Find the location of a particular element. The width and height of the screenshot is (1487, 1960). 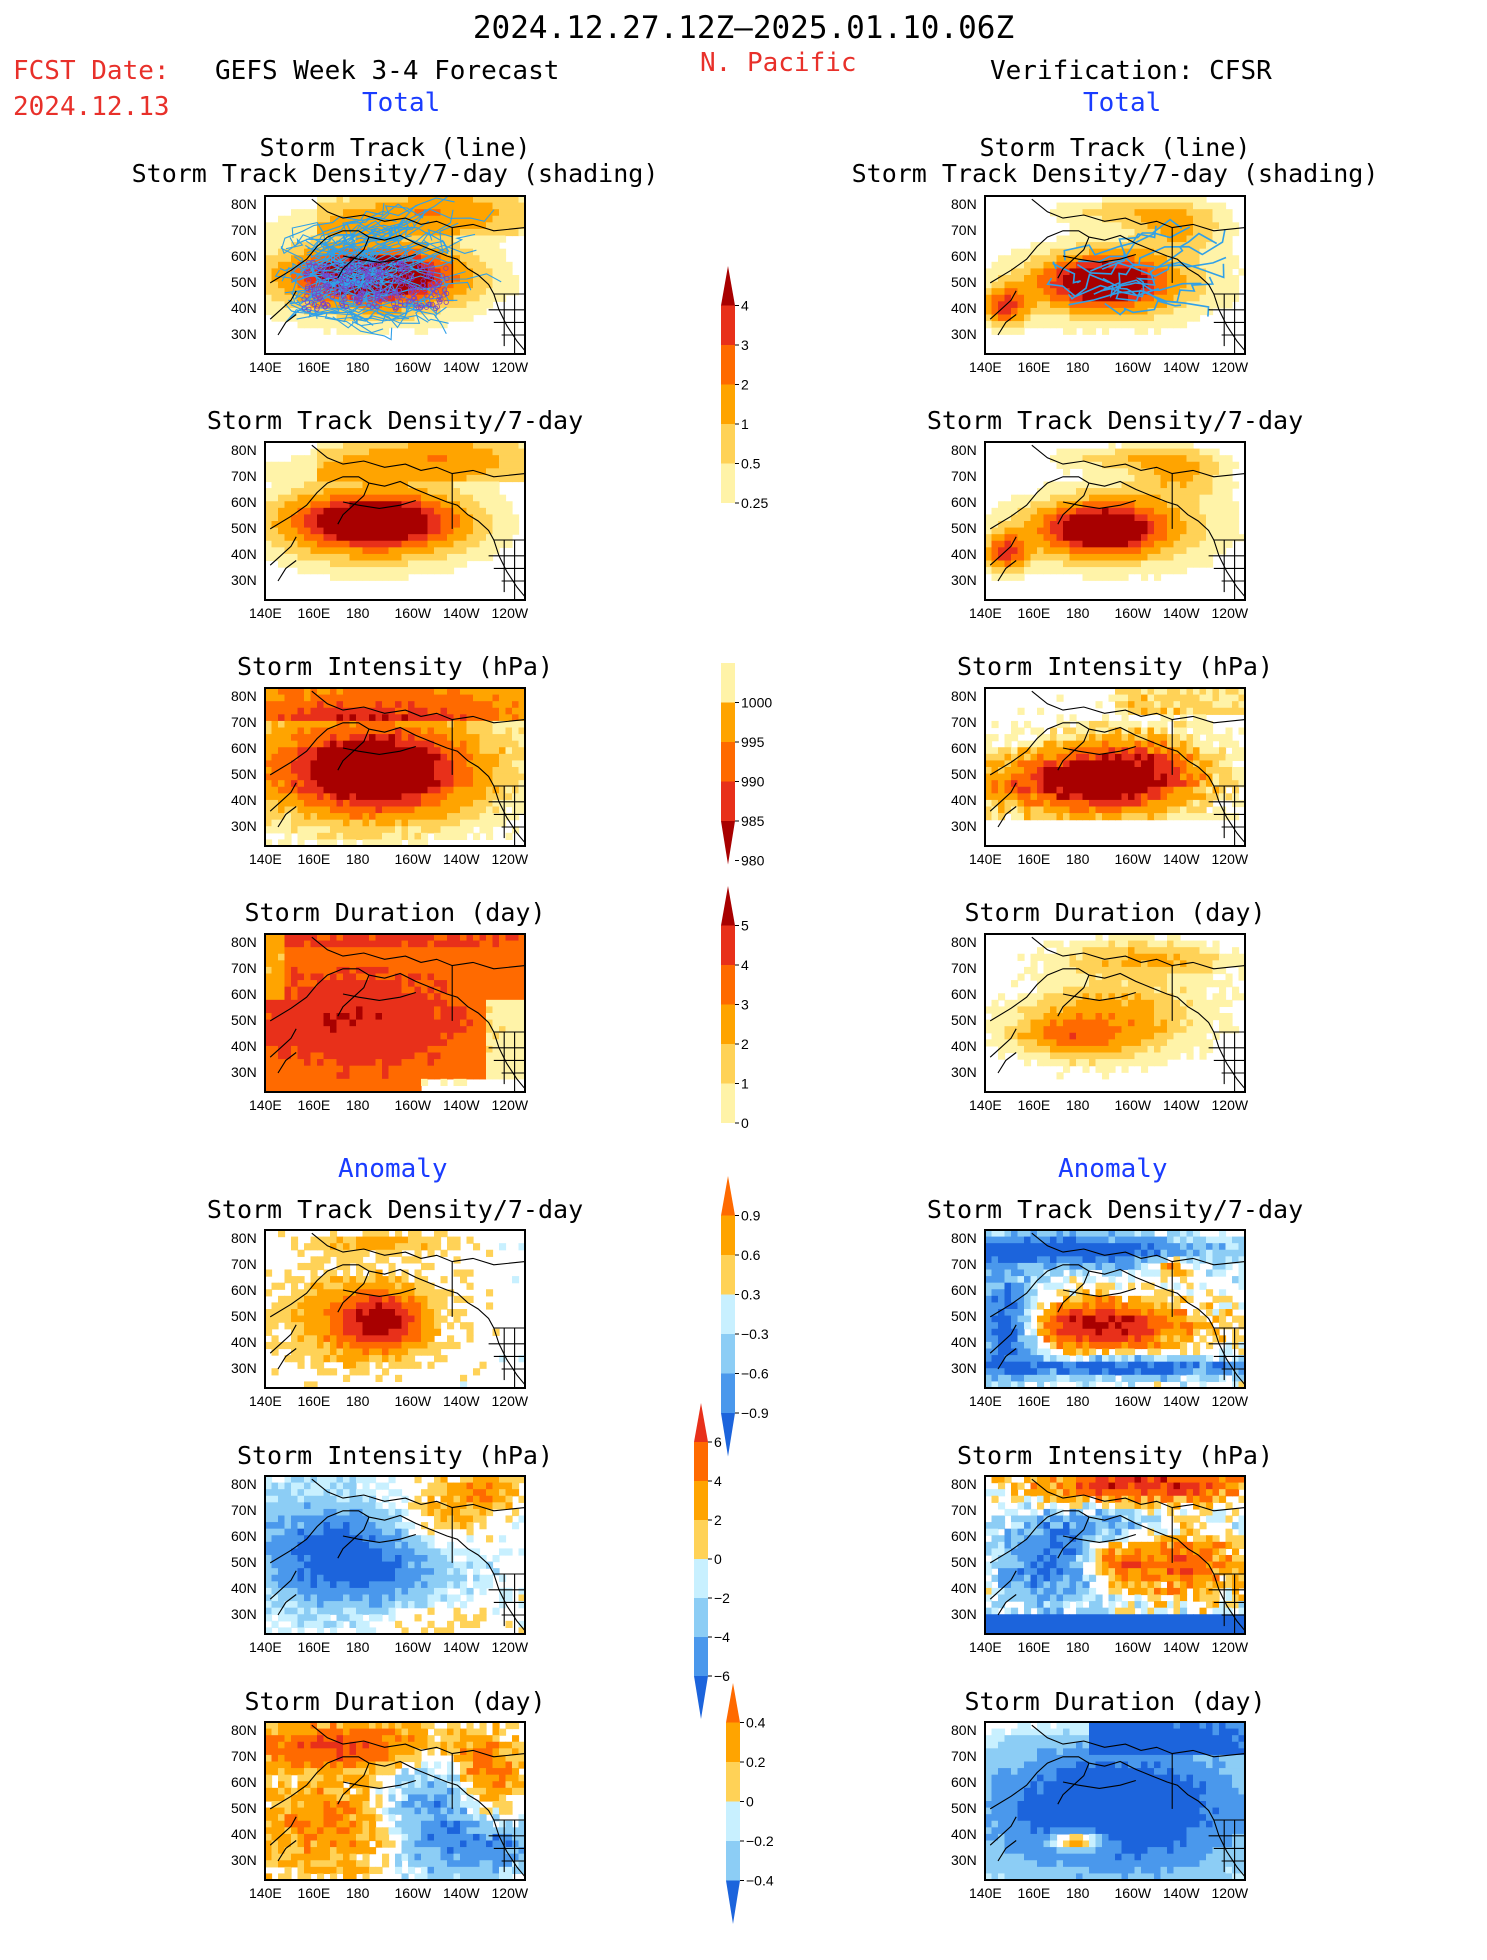

x-tick-label: 160E is located at coordinates (1034, 367).